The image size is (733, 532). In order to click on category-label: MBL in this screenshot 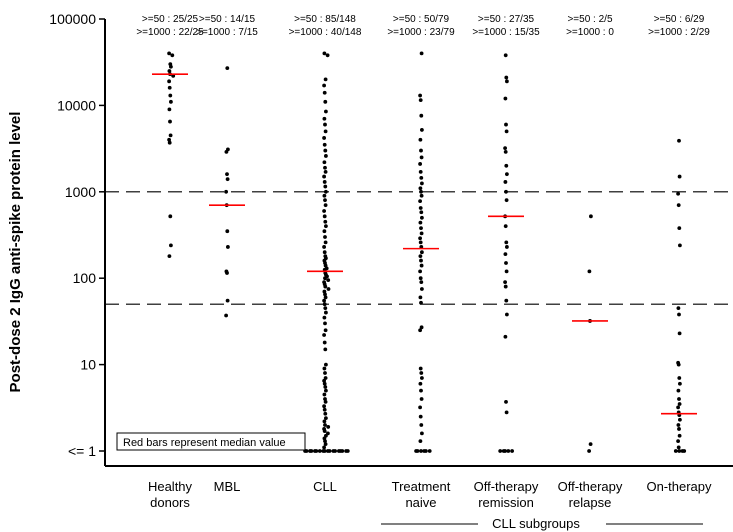, I will do `click(227, 486)`.